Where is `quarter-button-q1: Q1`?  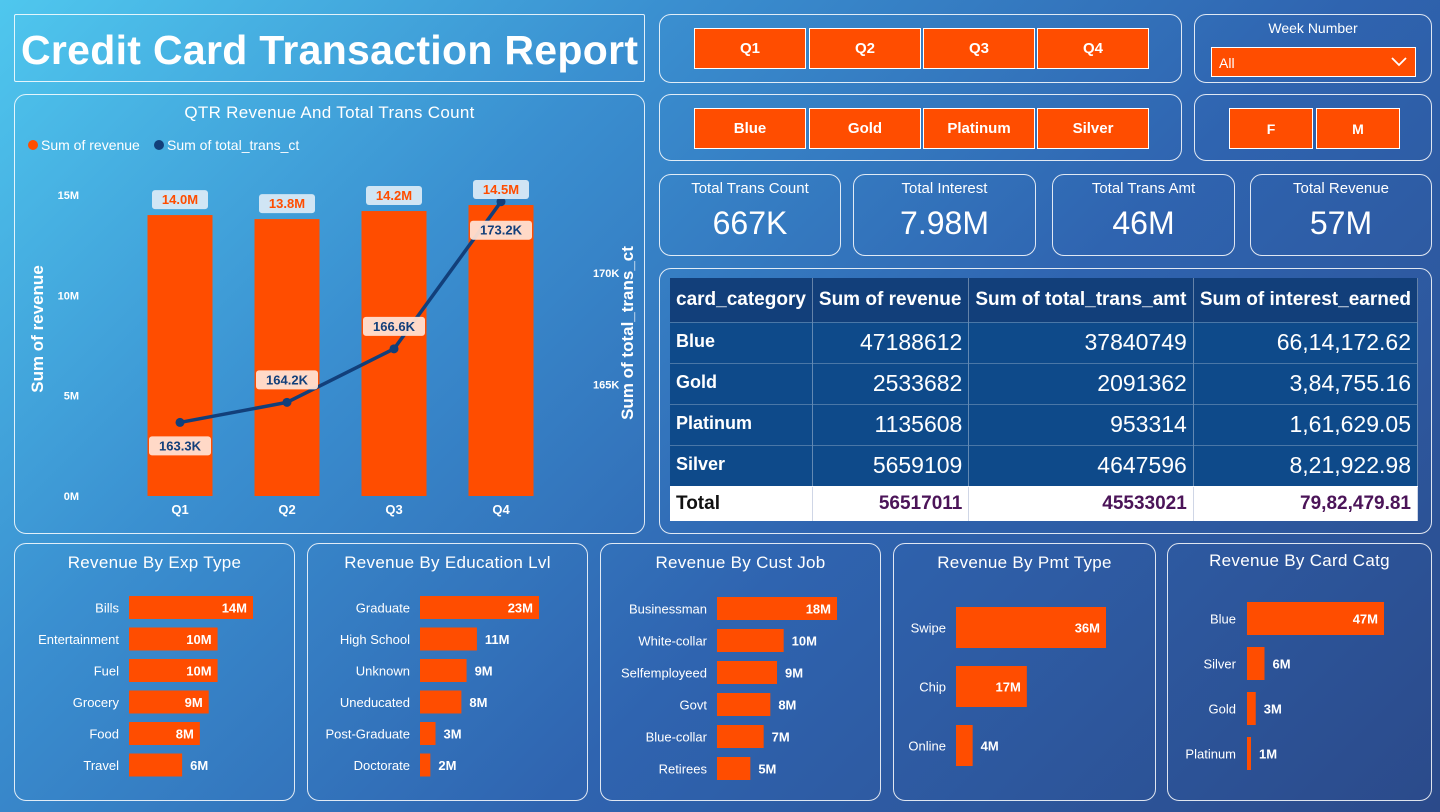 quarter-button-q1: Q1 is located at coordinates (750, 48).